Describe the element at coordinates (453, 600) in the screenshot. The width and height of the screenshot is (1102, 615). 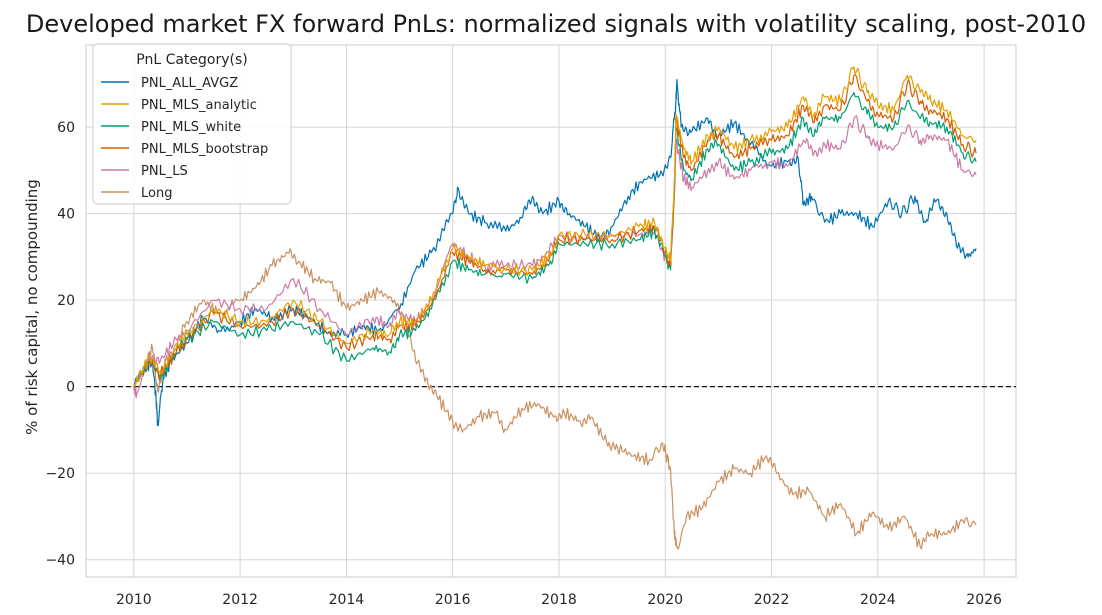
I see `x-tick-label: 2016` at that location.